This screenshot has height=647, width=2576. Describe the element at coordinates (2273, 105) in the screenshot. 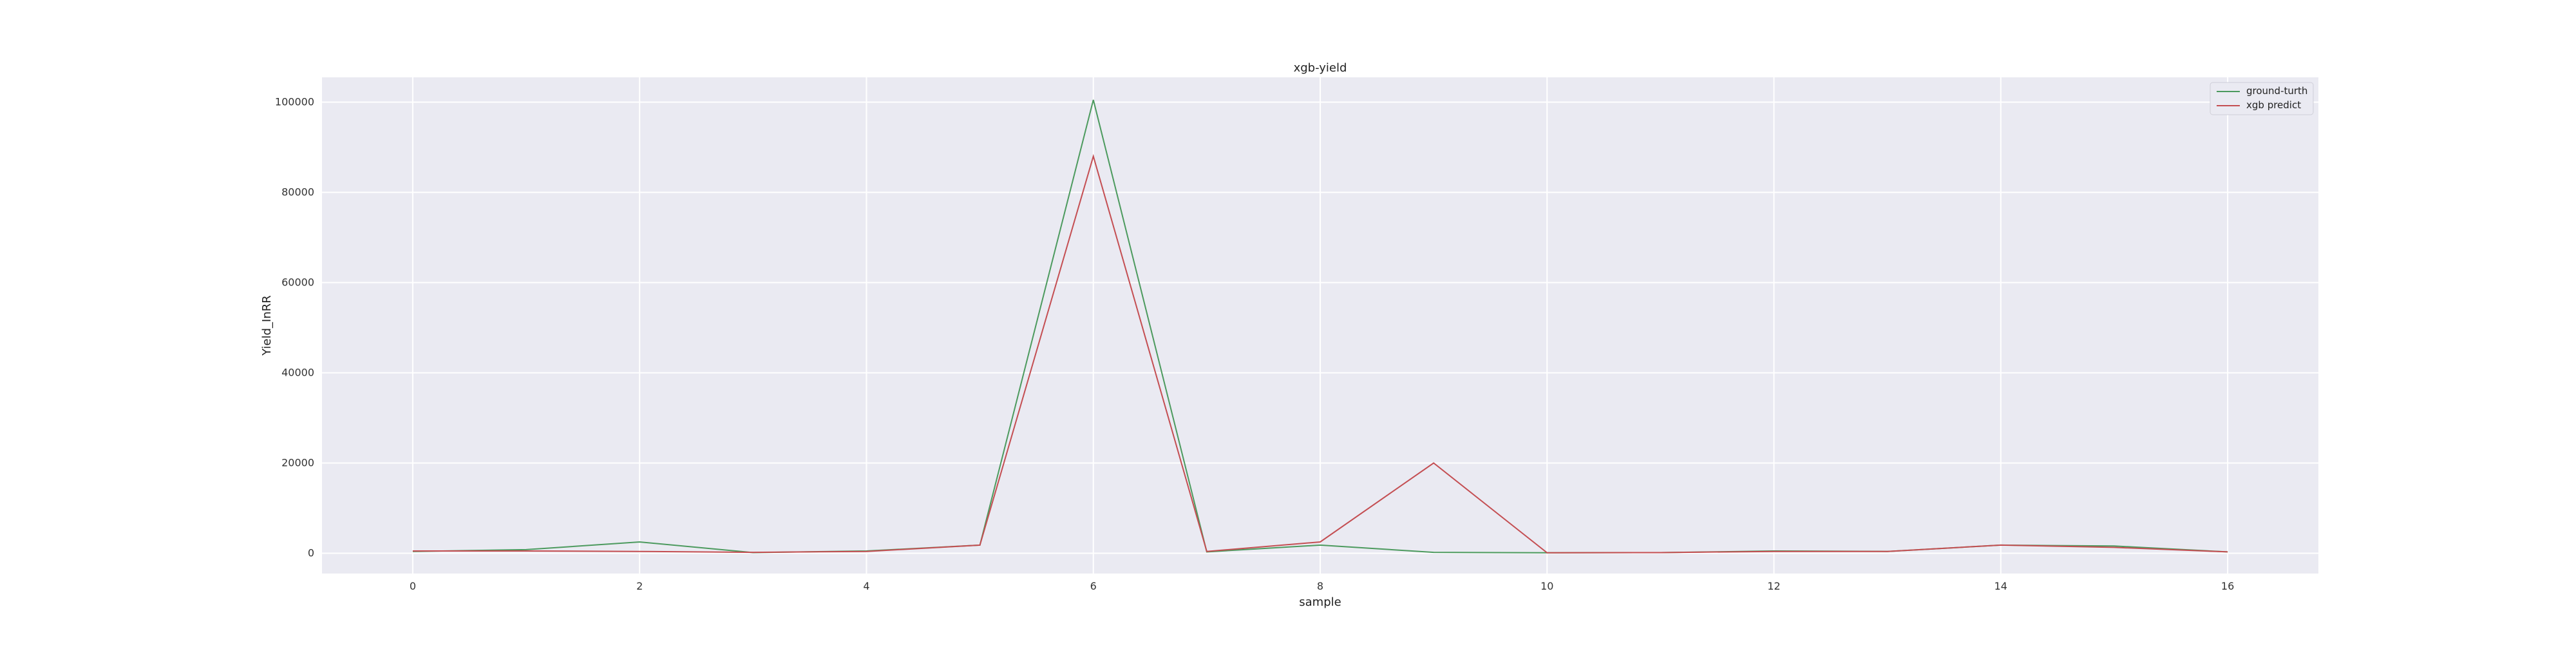

I see `legend-xgb-predict-label: xgb predict` at that location.